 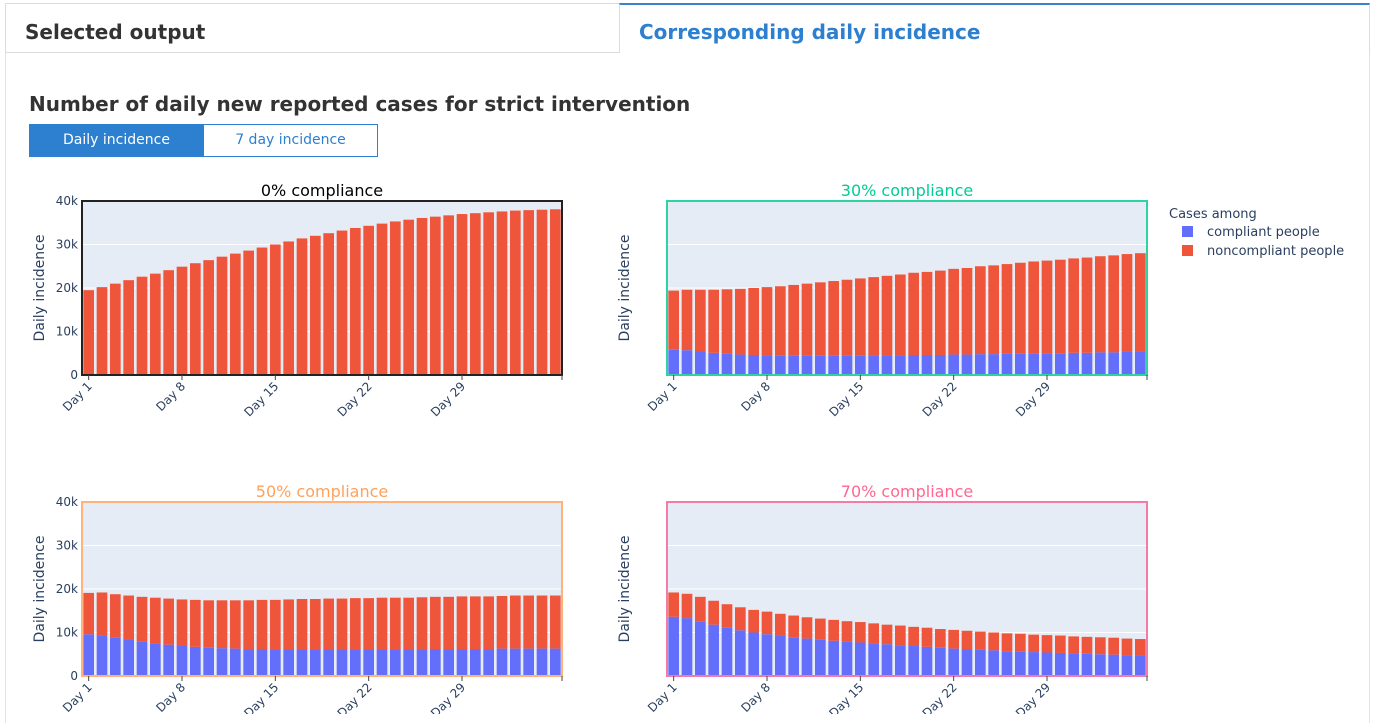 What do you see at coordinates (116, 140) in the screenshot?
I see `daily-incidence-button: Daily incidence` at bounding box center [116, 140].